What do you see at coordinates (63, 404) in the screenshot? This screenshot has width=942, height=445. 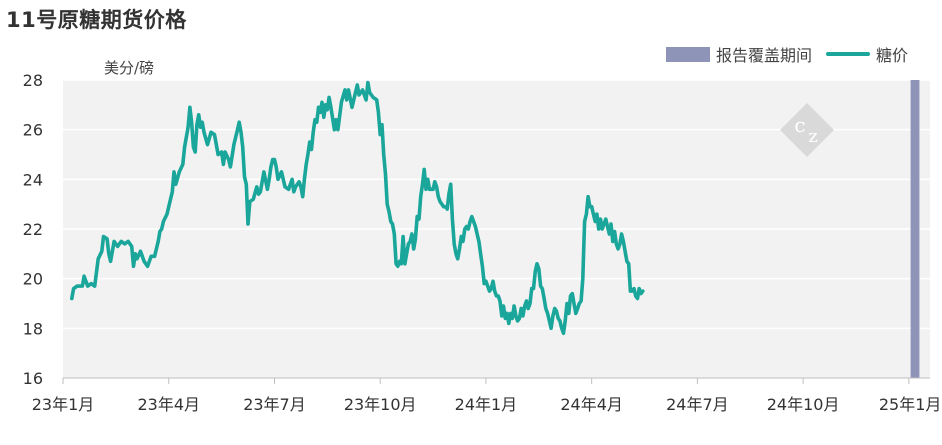 I see `x-tick-label: 23年1月` at bounding box center [63, 404].